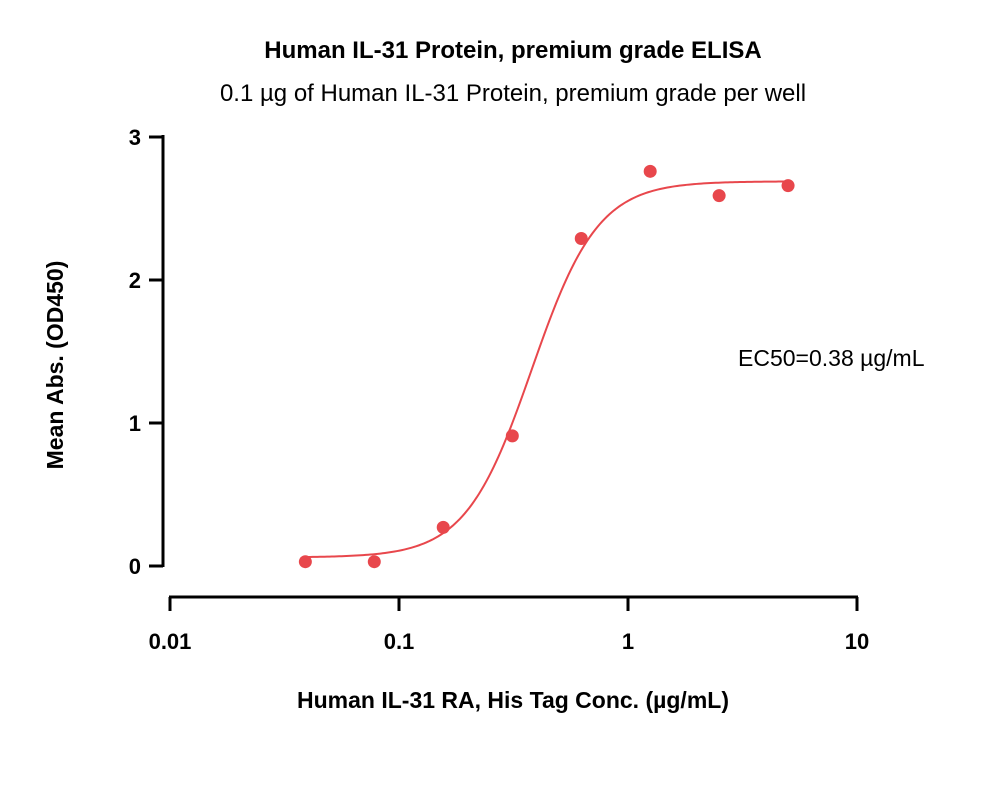 This screenshot has height=790, width=1000. Describe the element at coordinates (135, 280) in the screenshot. I see `y-tick-label-2: 2` at that location.